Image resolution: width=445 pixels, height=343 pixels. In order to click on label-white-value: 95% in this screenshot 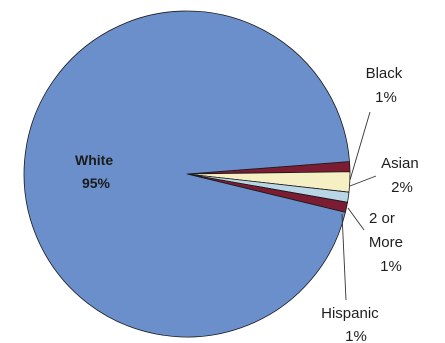, I will do `click(96, 183)`.